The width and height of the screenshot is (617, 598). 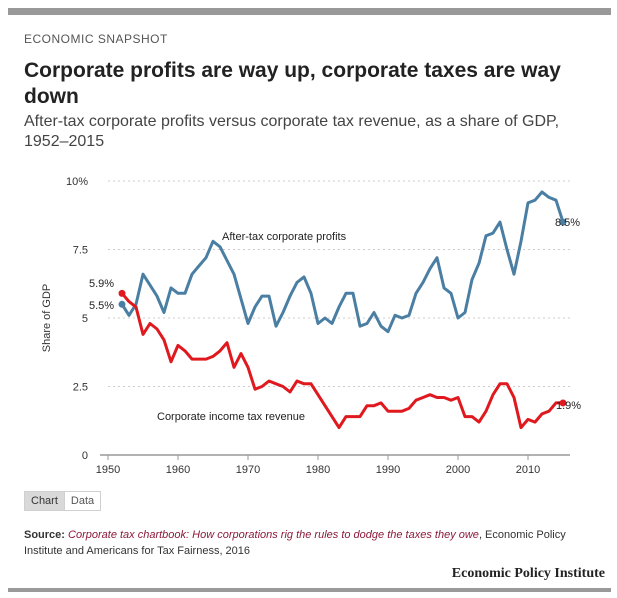 What do you see at coordinates (80, 388) in the screenshot?
I see `y-tick-label: 2.5` at bounding box center [80, 388].